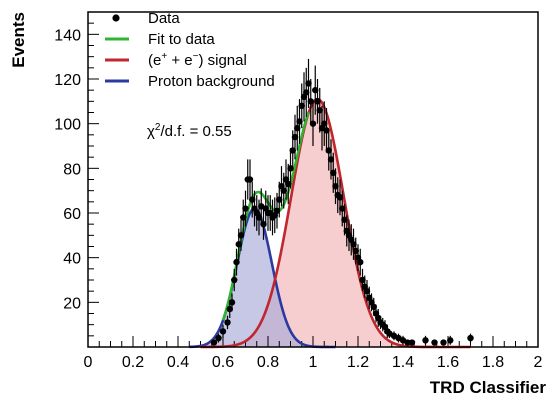  I want to click on legend-label-signal: (e+ + e−) signal, so click(197, 60).